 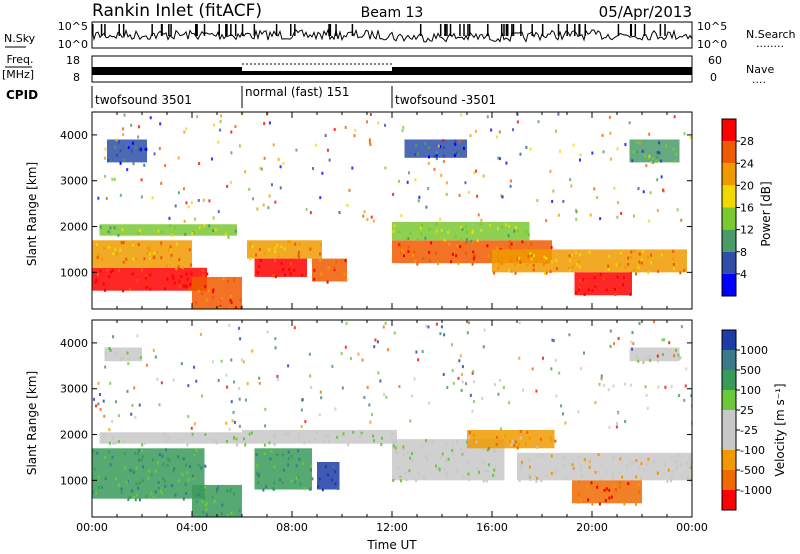 What do you see at coordinates (746, 420) in the screenshot?
I see `velocity-colorbar: 1000 500 100 25 -25 -100 -500 -1000` at bounding box center [746, 420].